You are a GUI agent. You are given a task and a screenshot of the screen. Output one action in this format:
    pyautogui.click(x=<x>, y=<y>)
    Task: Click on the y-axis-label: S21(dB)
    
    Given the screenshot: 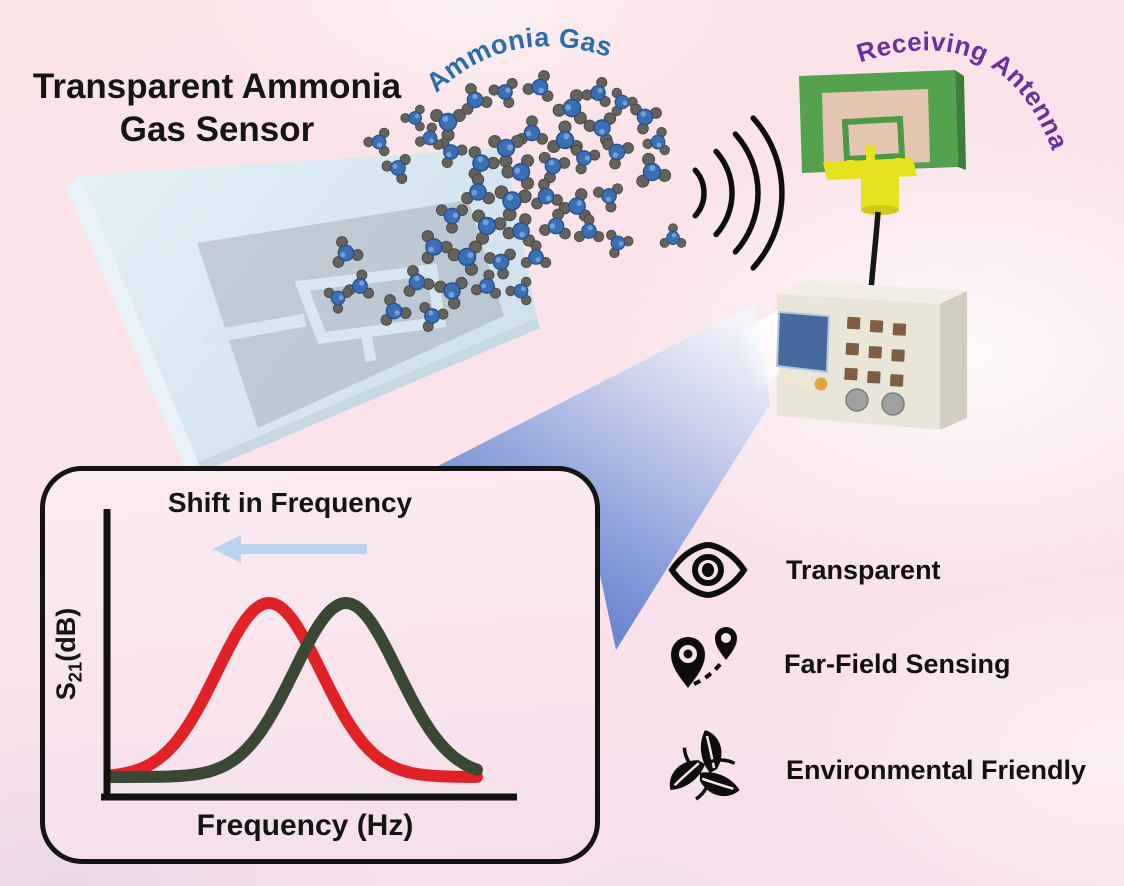 What is the action you would take?
    pyautogui.click(x=68, y=654)
    